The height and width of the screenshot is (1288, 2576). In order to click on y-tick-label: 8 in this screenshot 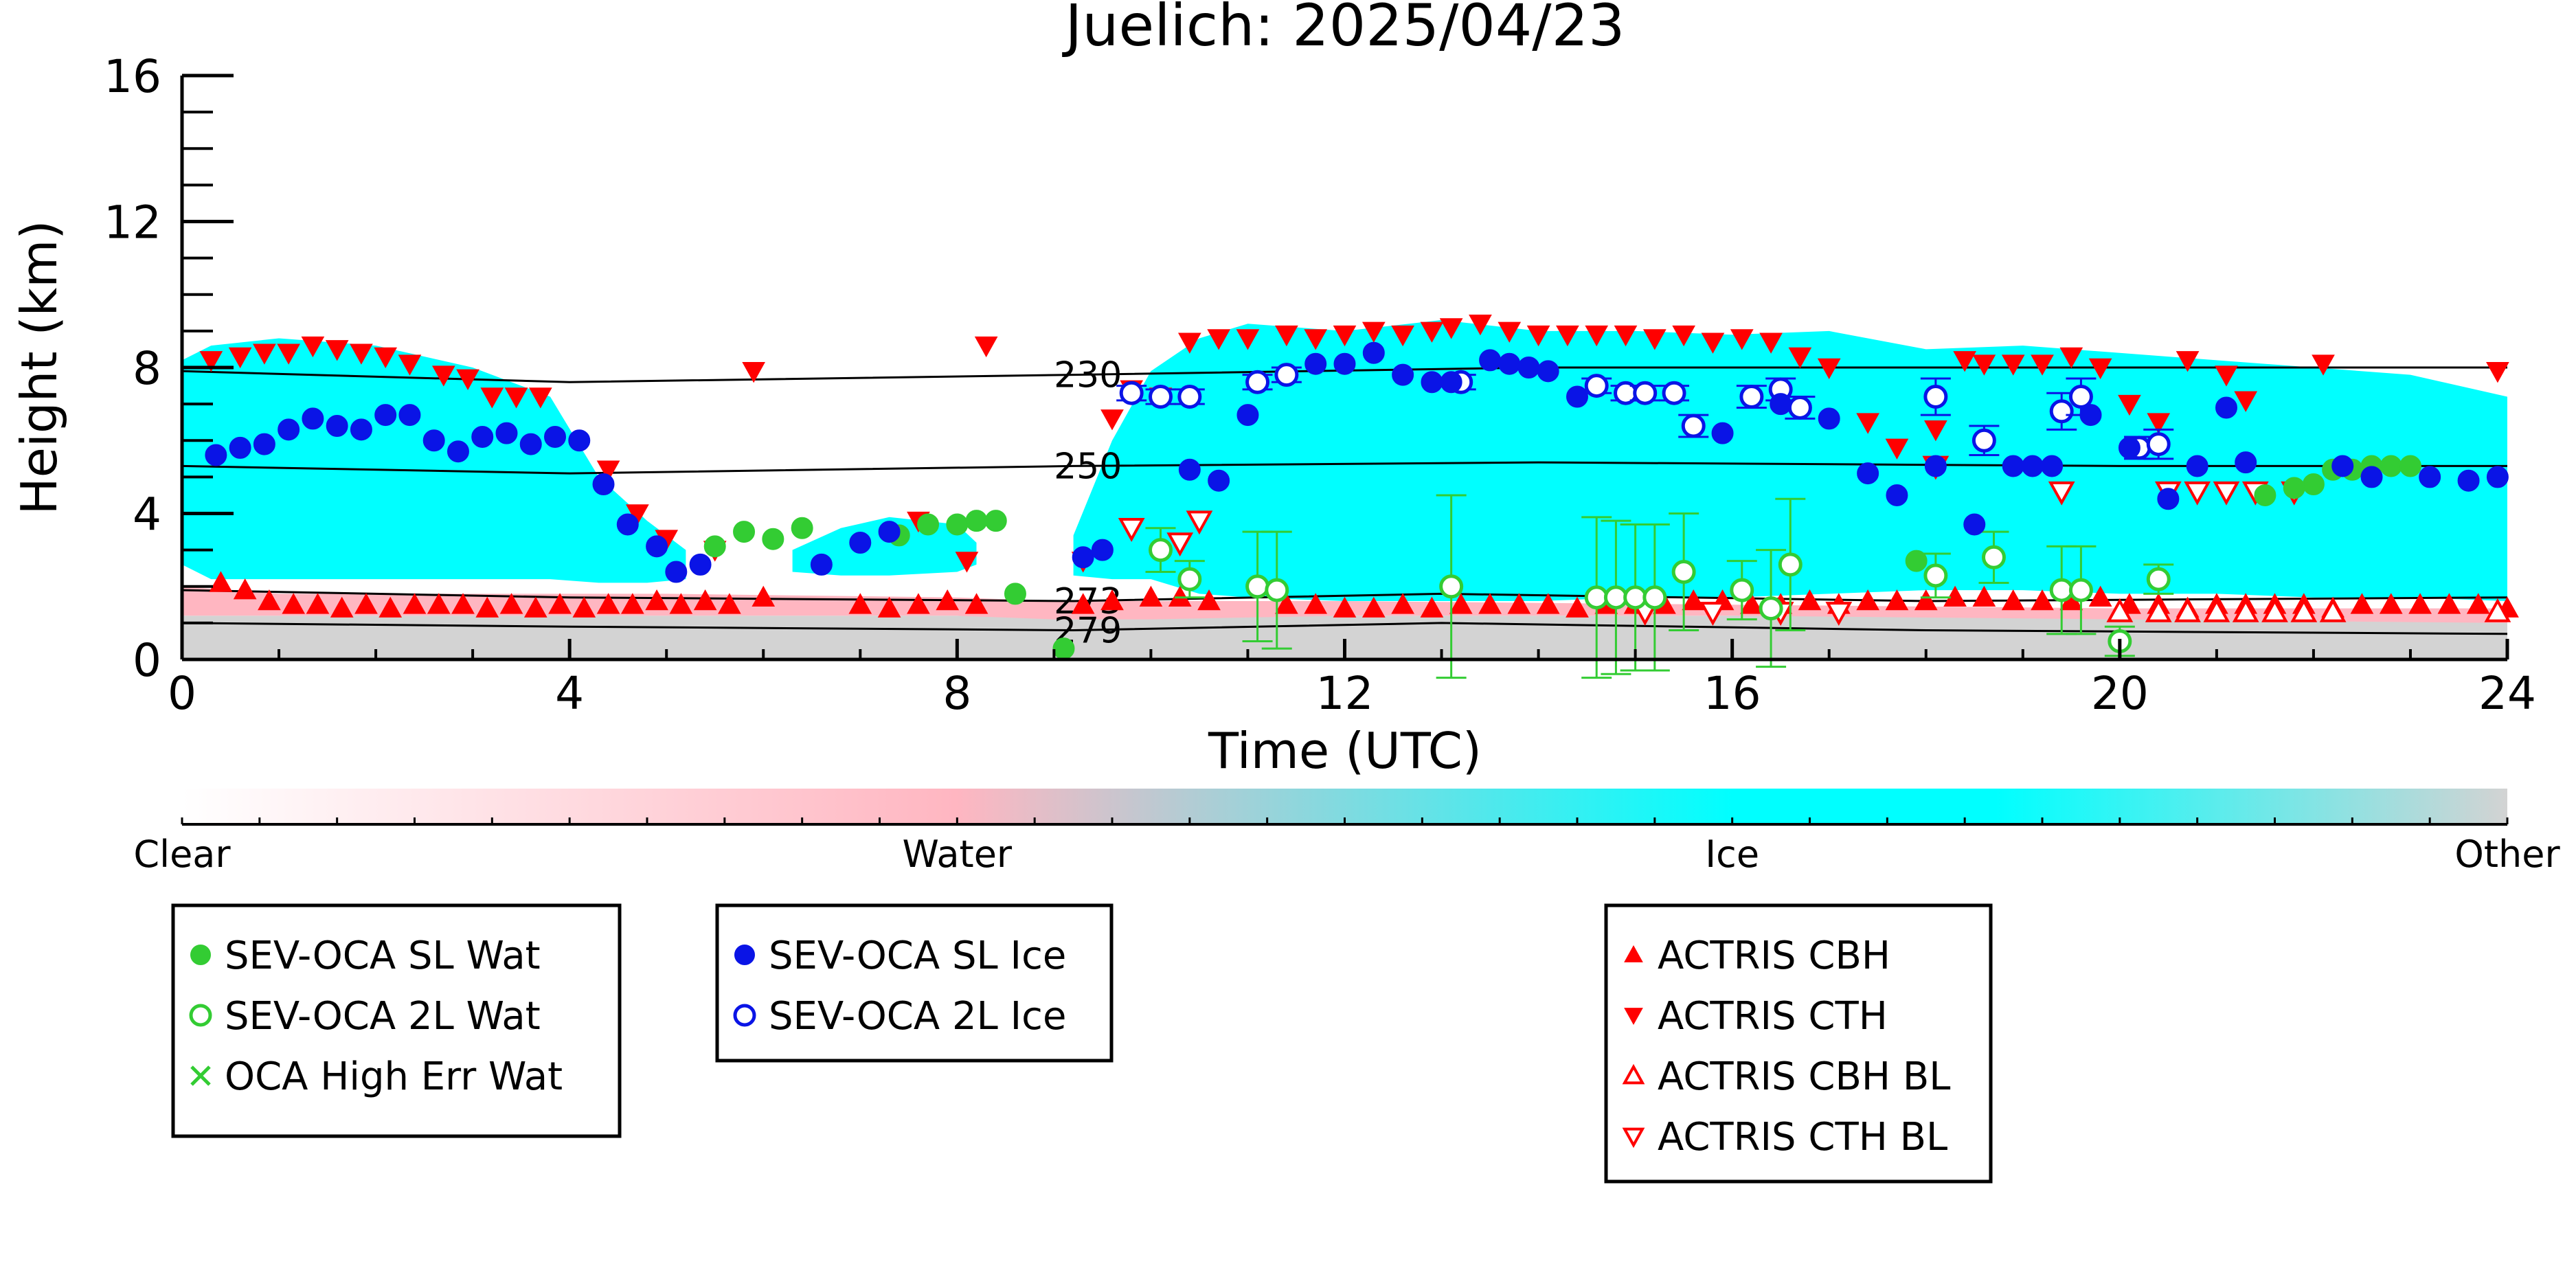, I will do `click(147, 368)`.